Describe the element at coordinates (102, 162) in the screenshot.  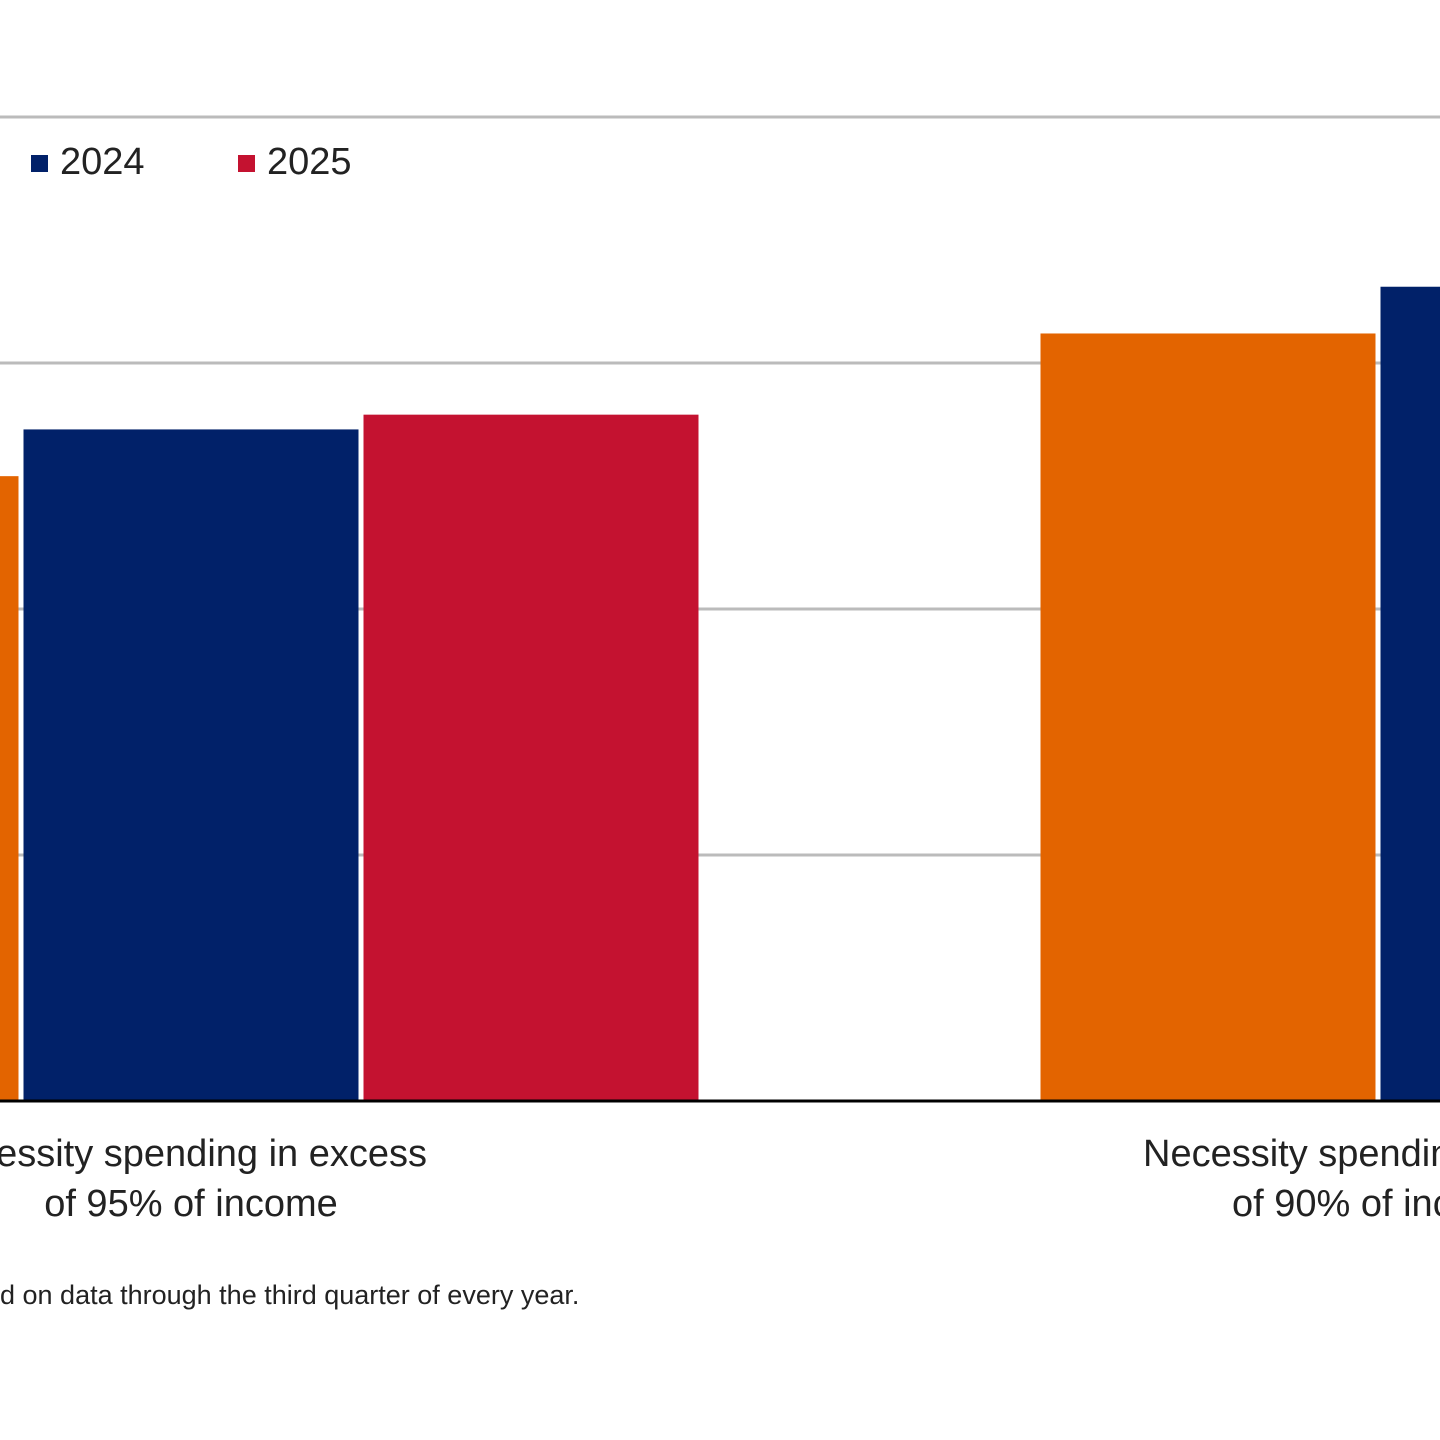
I see `legend-label: 2024` at that location.